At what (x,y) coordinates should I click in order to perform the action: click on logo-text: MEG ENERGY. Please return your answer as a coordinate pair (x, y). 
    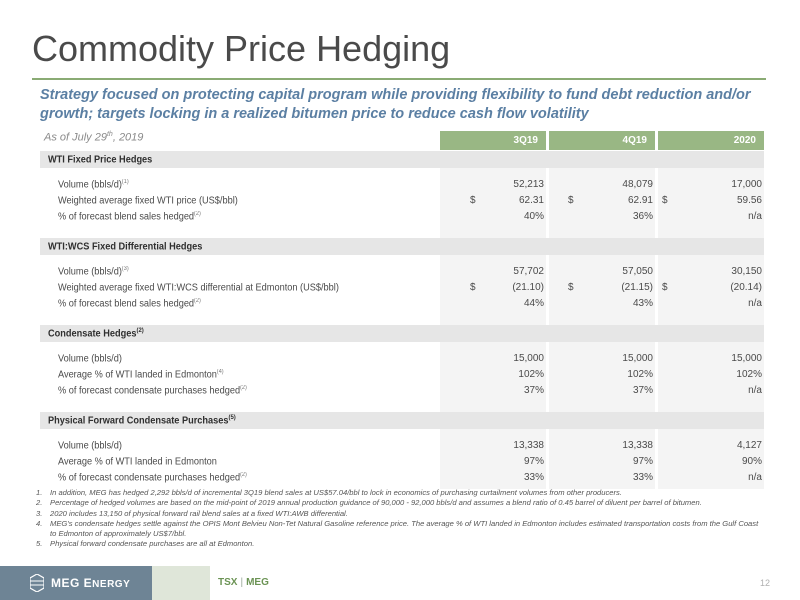
    Looking at the image, I should click on (91, 583).